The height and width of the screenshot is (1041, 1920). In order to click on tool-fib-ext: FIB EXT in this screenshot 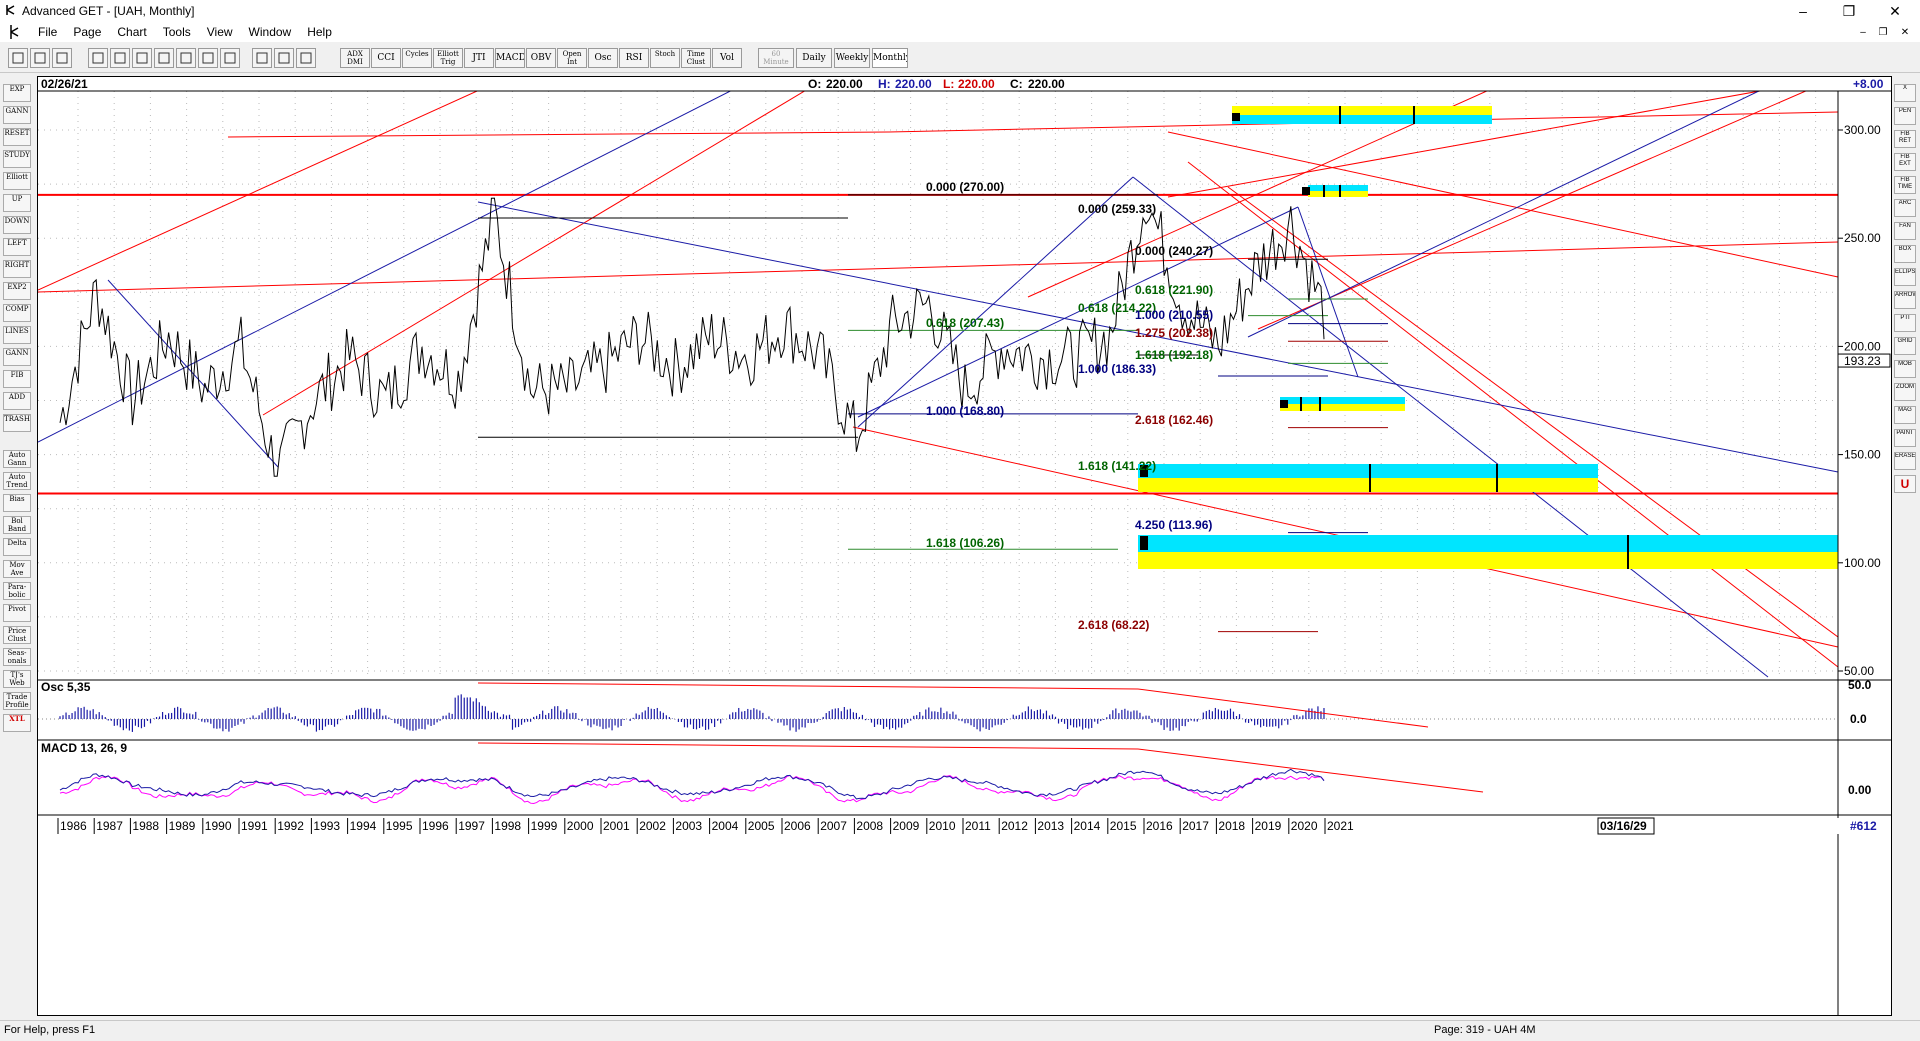, I will do `click(1905, 162)`.